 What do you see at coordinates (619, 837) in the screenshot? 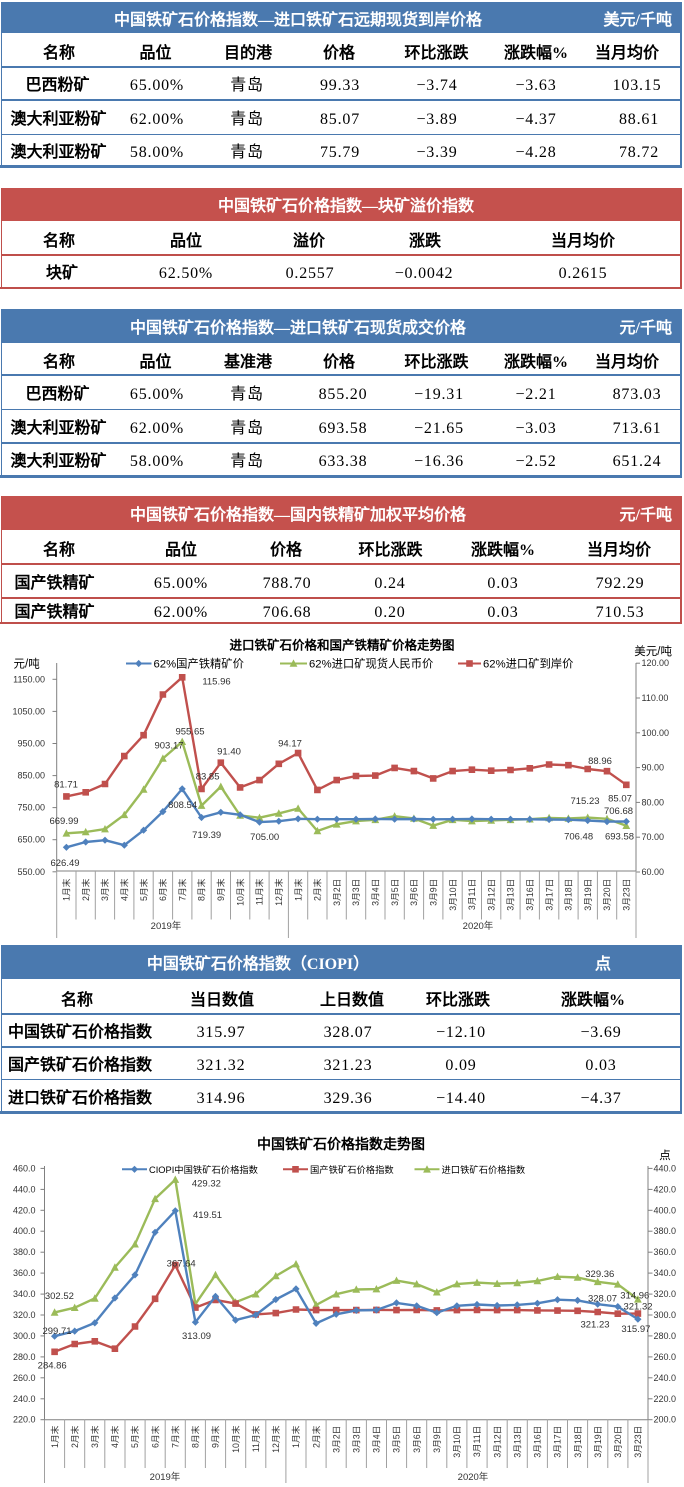
I see `svg-text: 693.58` at bounding box center [619, 837].